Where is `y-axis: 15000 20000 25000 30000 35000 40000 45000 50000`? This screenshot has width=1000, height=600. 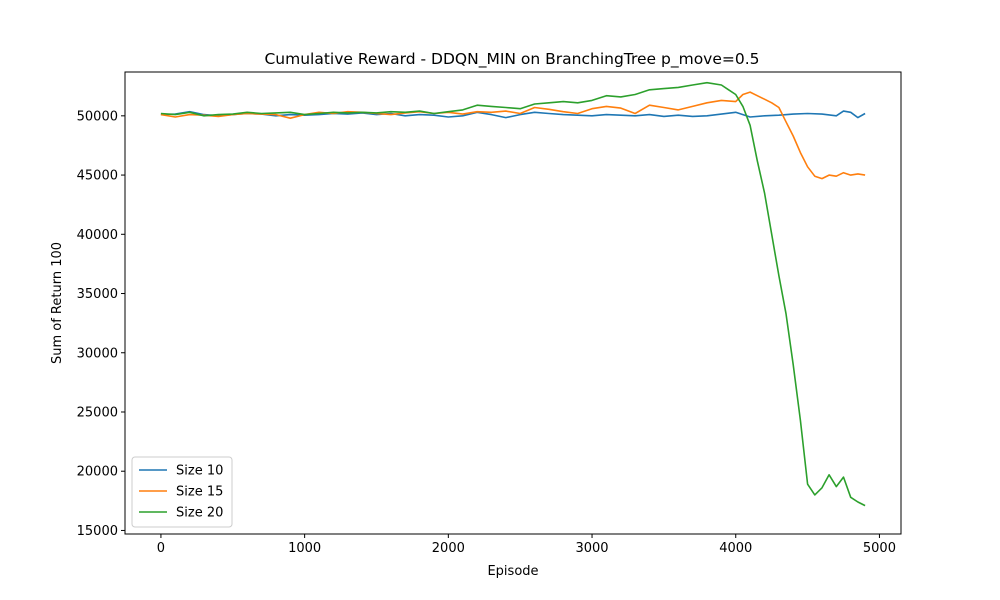
y-axis: 15000 20000 25000 30000 35000 40000 45000 50000 is located at coordinates (101, 324).